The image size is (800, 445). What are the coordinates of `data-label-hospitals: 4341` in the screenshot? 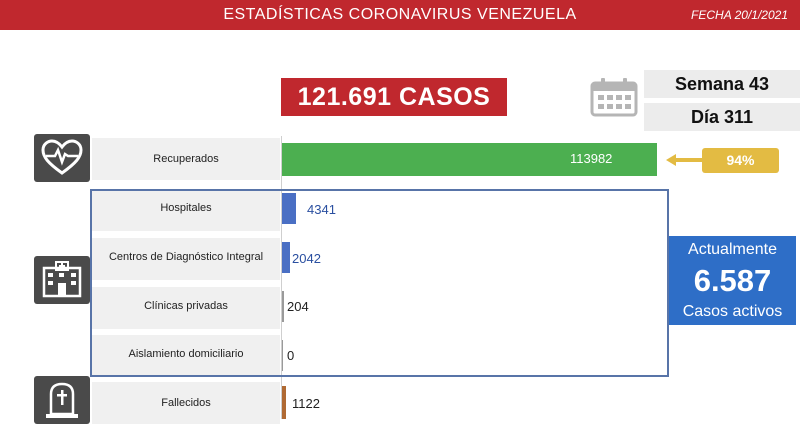 It's located at (321, 209).